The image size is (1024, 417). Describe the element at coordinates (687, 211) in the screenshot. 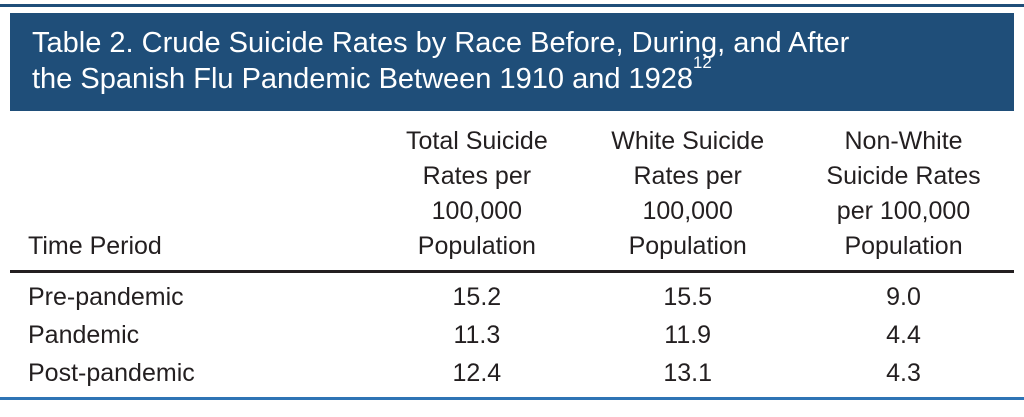

I see `header-white-rates-line3: 100,000` at that location.